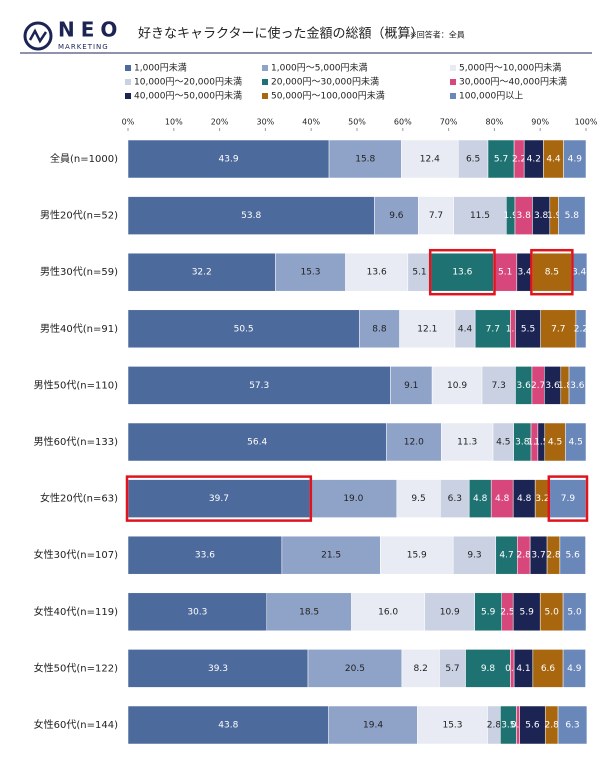 The width and height of the screenshot is (612, 774). What do you see at coordinates (542, 499) in the screenshot?
I see `data-label: 3.2` at bounding box center [542, 499].